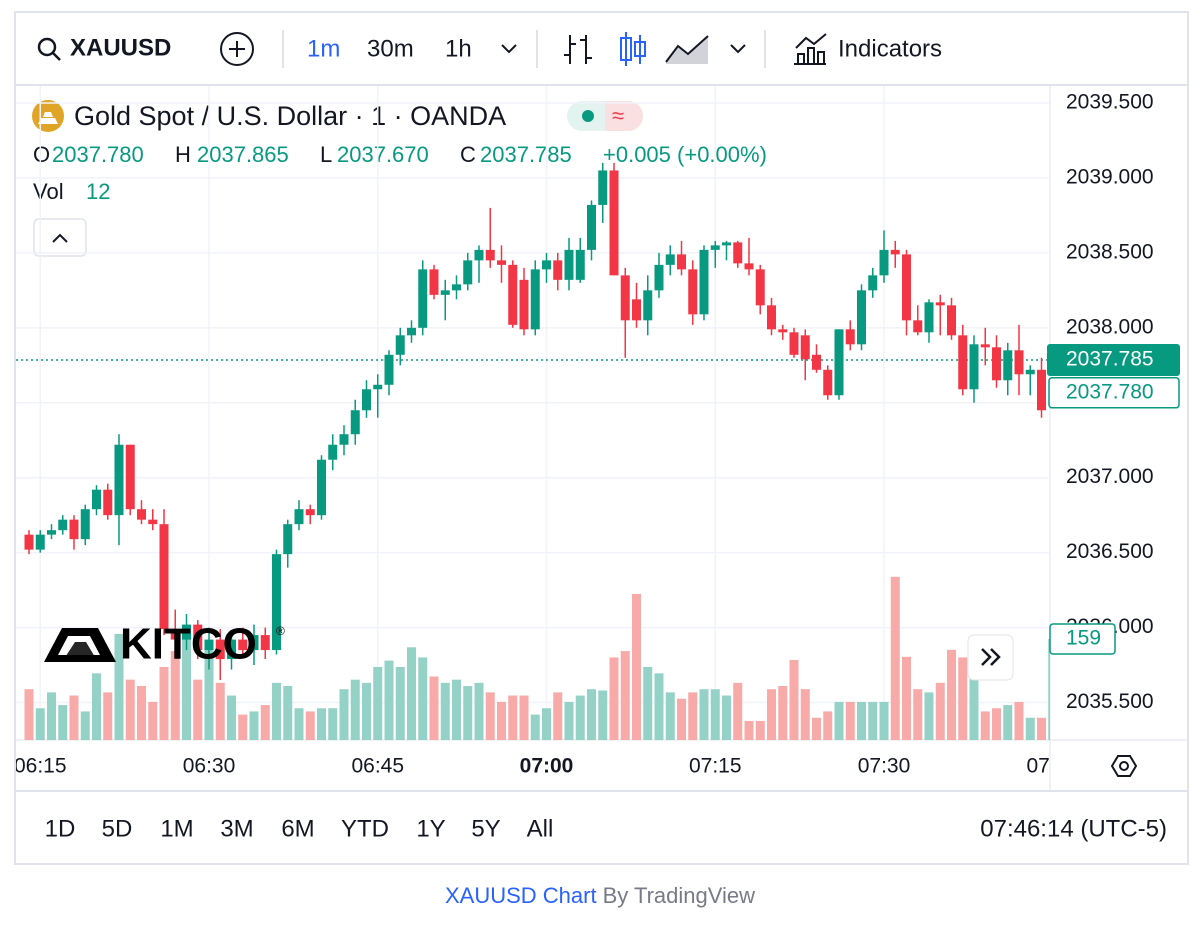 The image size is (1200, 929). I want to click on symbol: XAUUSD, so click(120, 47).